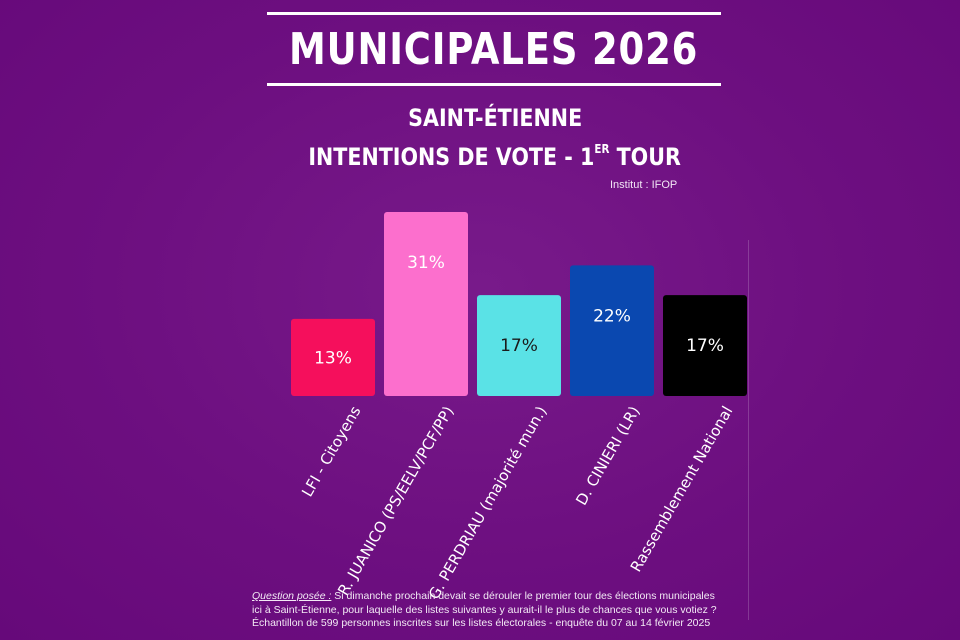 Image resolution: width=960 pixels, height=640 pixels. I want to click on chart-subtitle-inner: INTENTIONS DE VOTE - 1ER TOUR, so click(495, 156).